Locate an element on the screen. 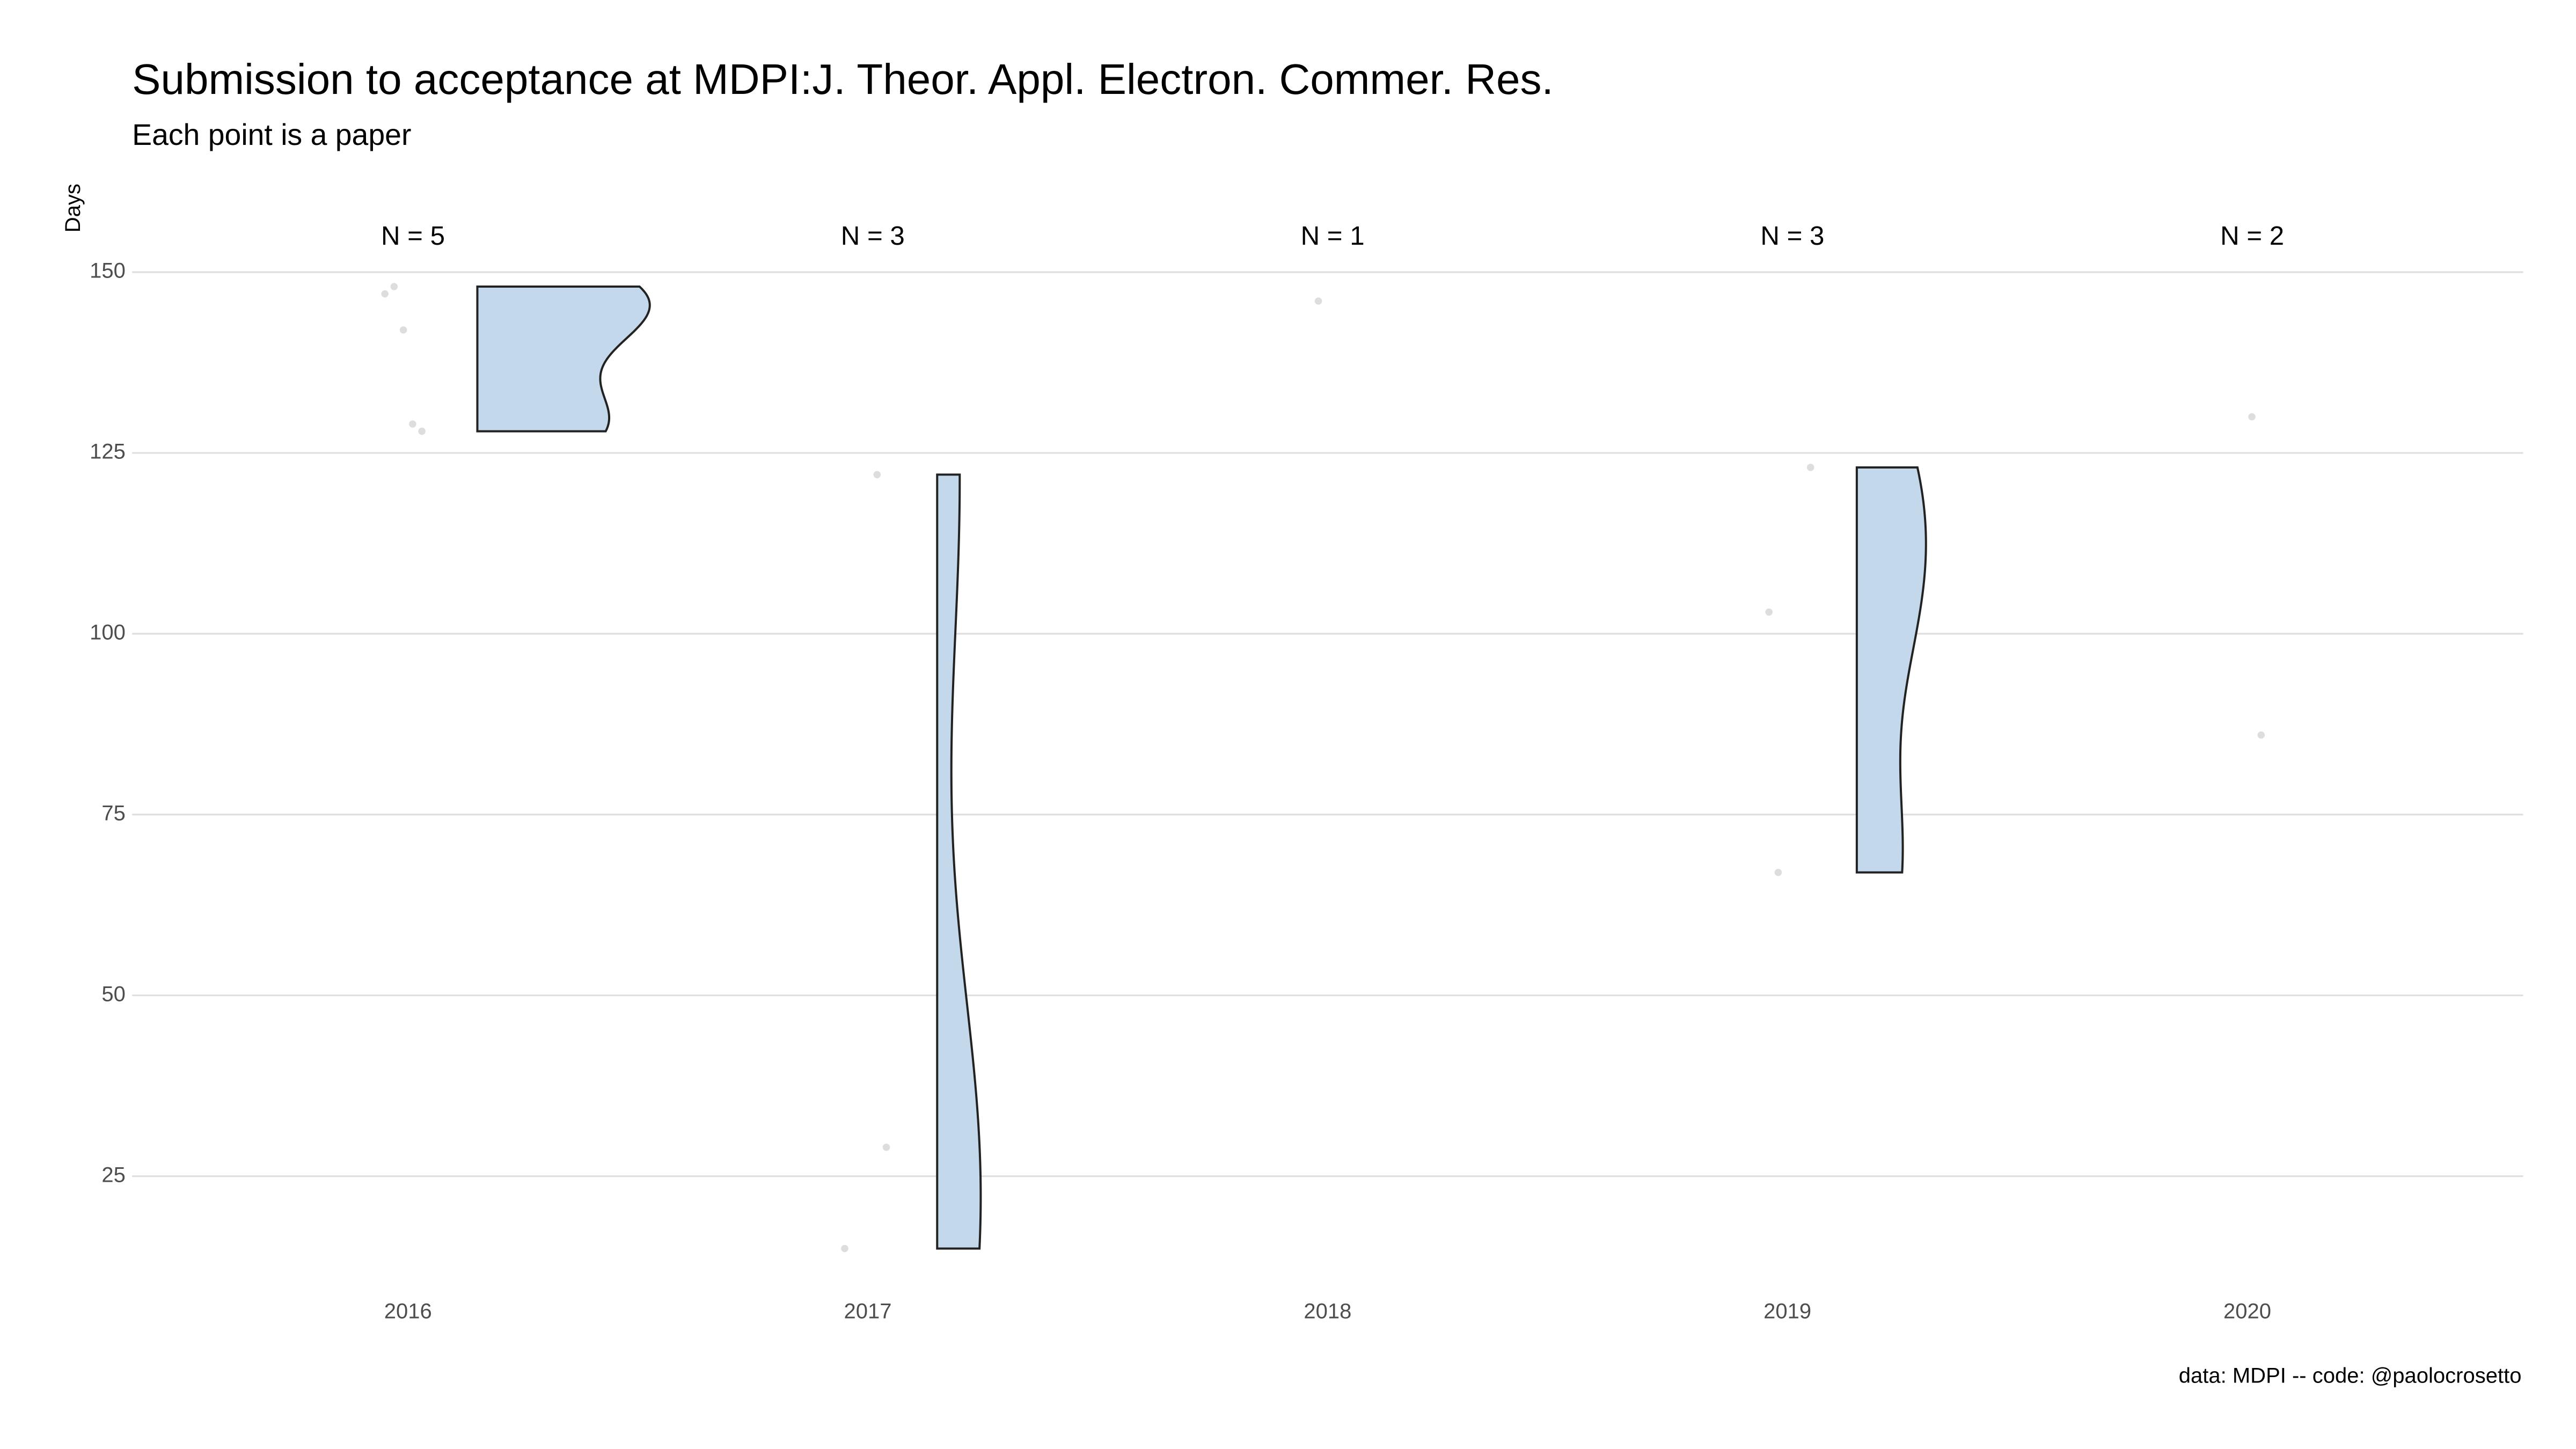 The width and height of the screenshot is (2576, 1449). n-label: N = 1 is located at coordinates (1333, 236).